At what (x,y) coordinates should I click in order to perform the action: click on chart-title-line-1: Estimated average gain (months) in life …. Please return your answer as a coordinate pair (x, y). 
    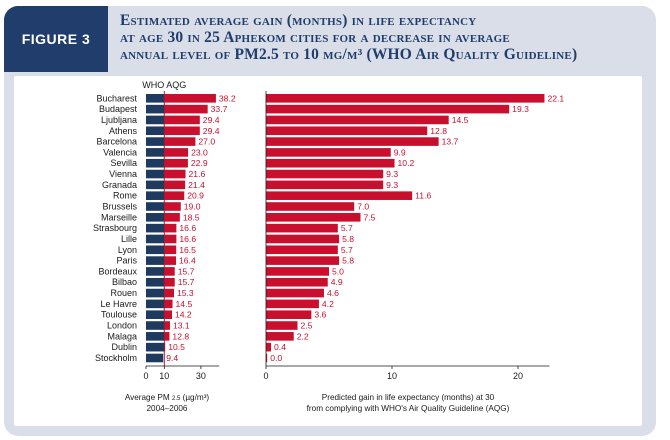
    Looking at the image, I should click on (298, 20).